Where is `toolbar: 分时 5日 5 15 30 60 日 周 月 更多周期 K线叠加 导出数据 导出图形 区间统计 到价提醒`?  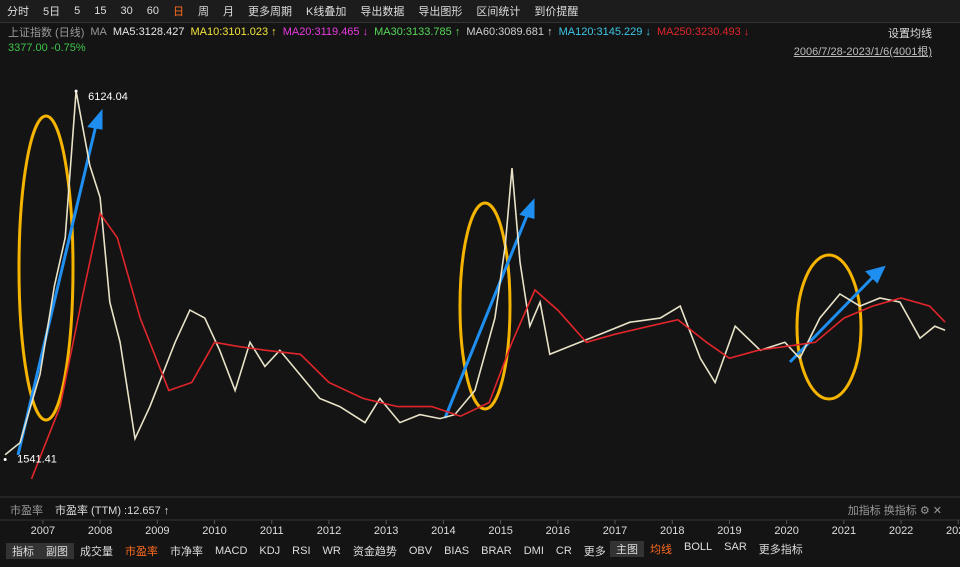
toolbar: 分时 5日 5 15 30 60 日 周 月 更多周期 K线叠加 导出数据 导出图形 区间统计 到价提醒 is located at coordinates (480, 11).